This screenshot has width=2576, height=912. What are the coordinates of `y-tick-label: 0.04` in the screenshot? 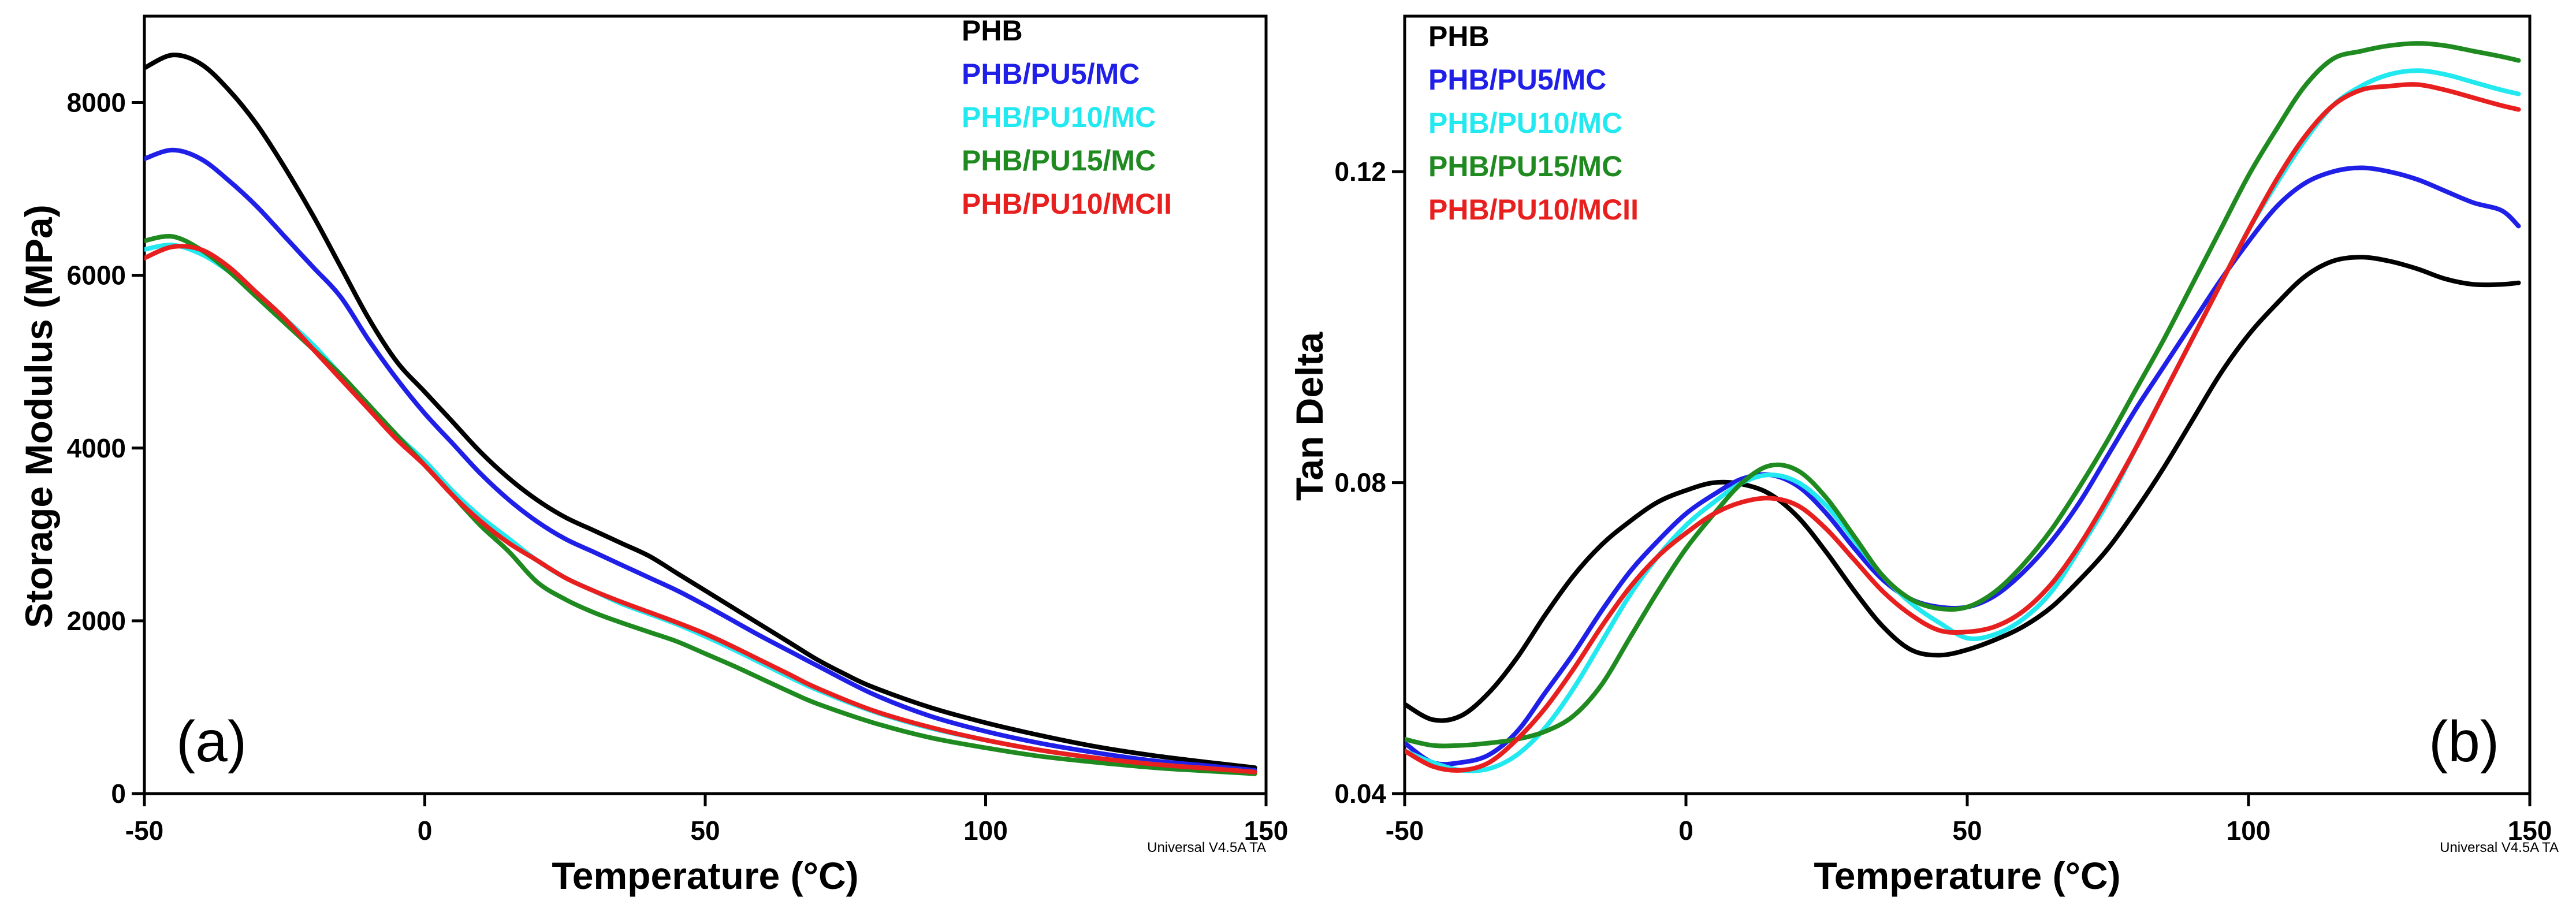 It's located at (1360, 794).